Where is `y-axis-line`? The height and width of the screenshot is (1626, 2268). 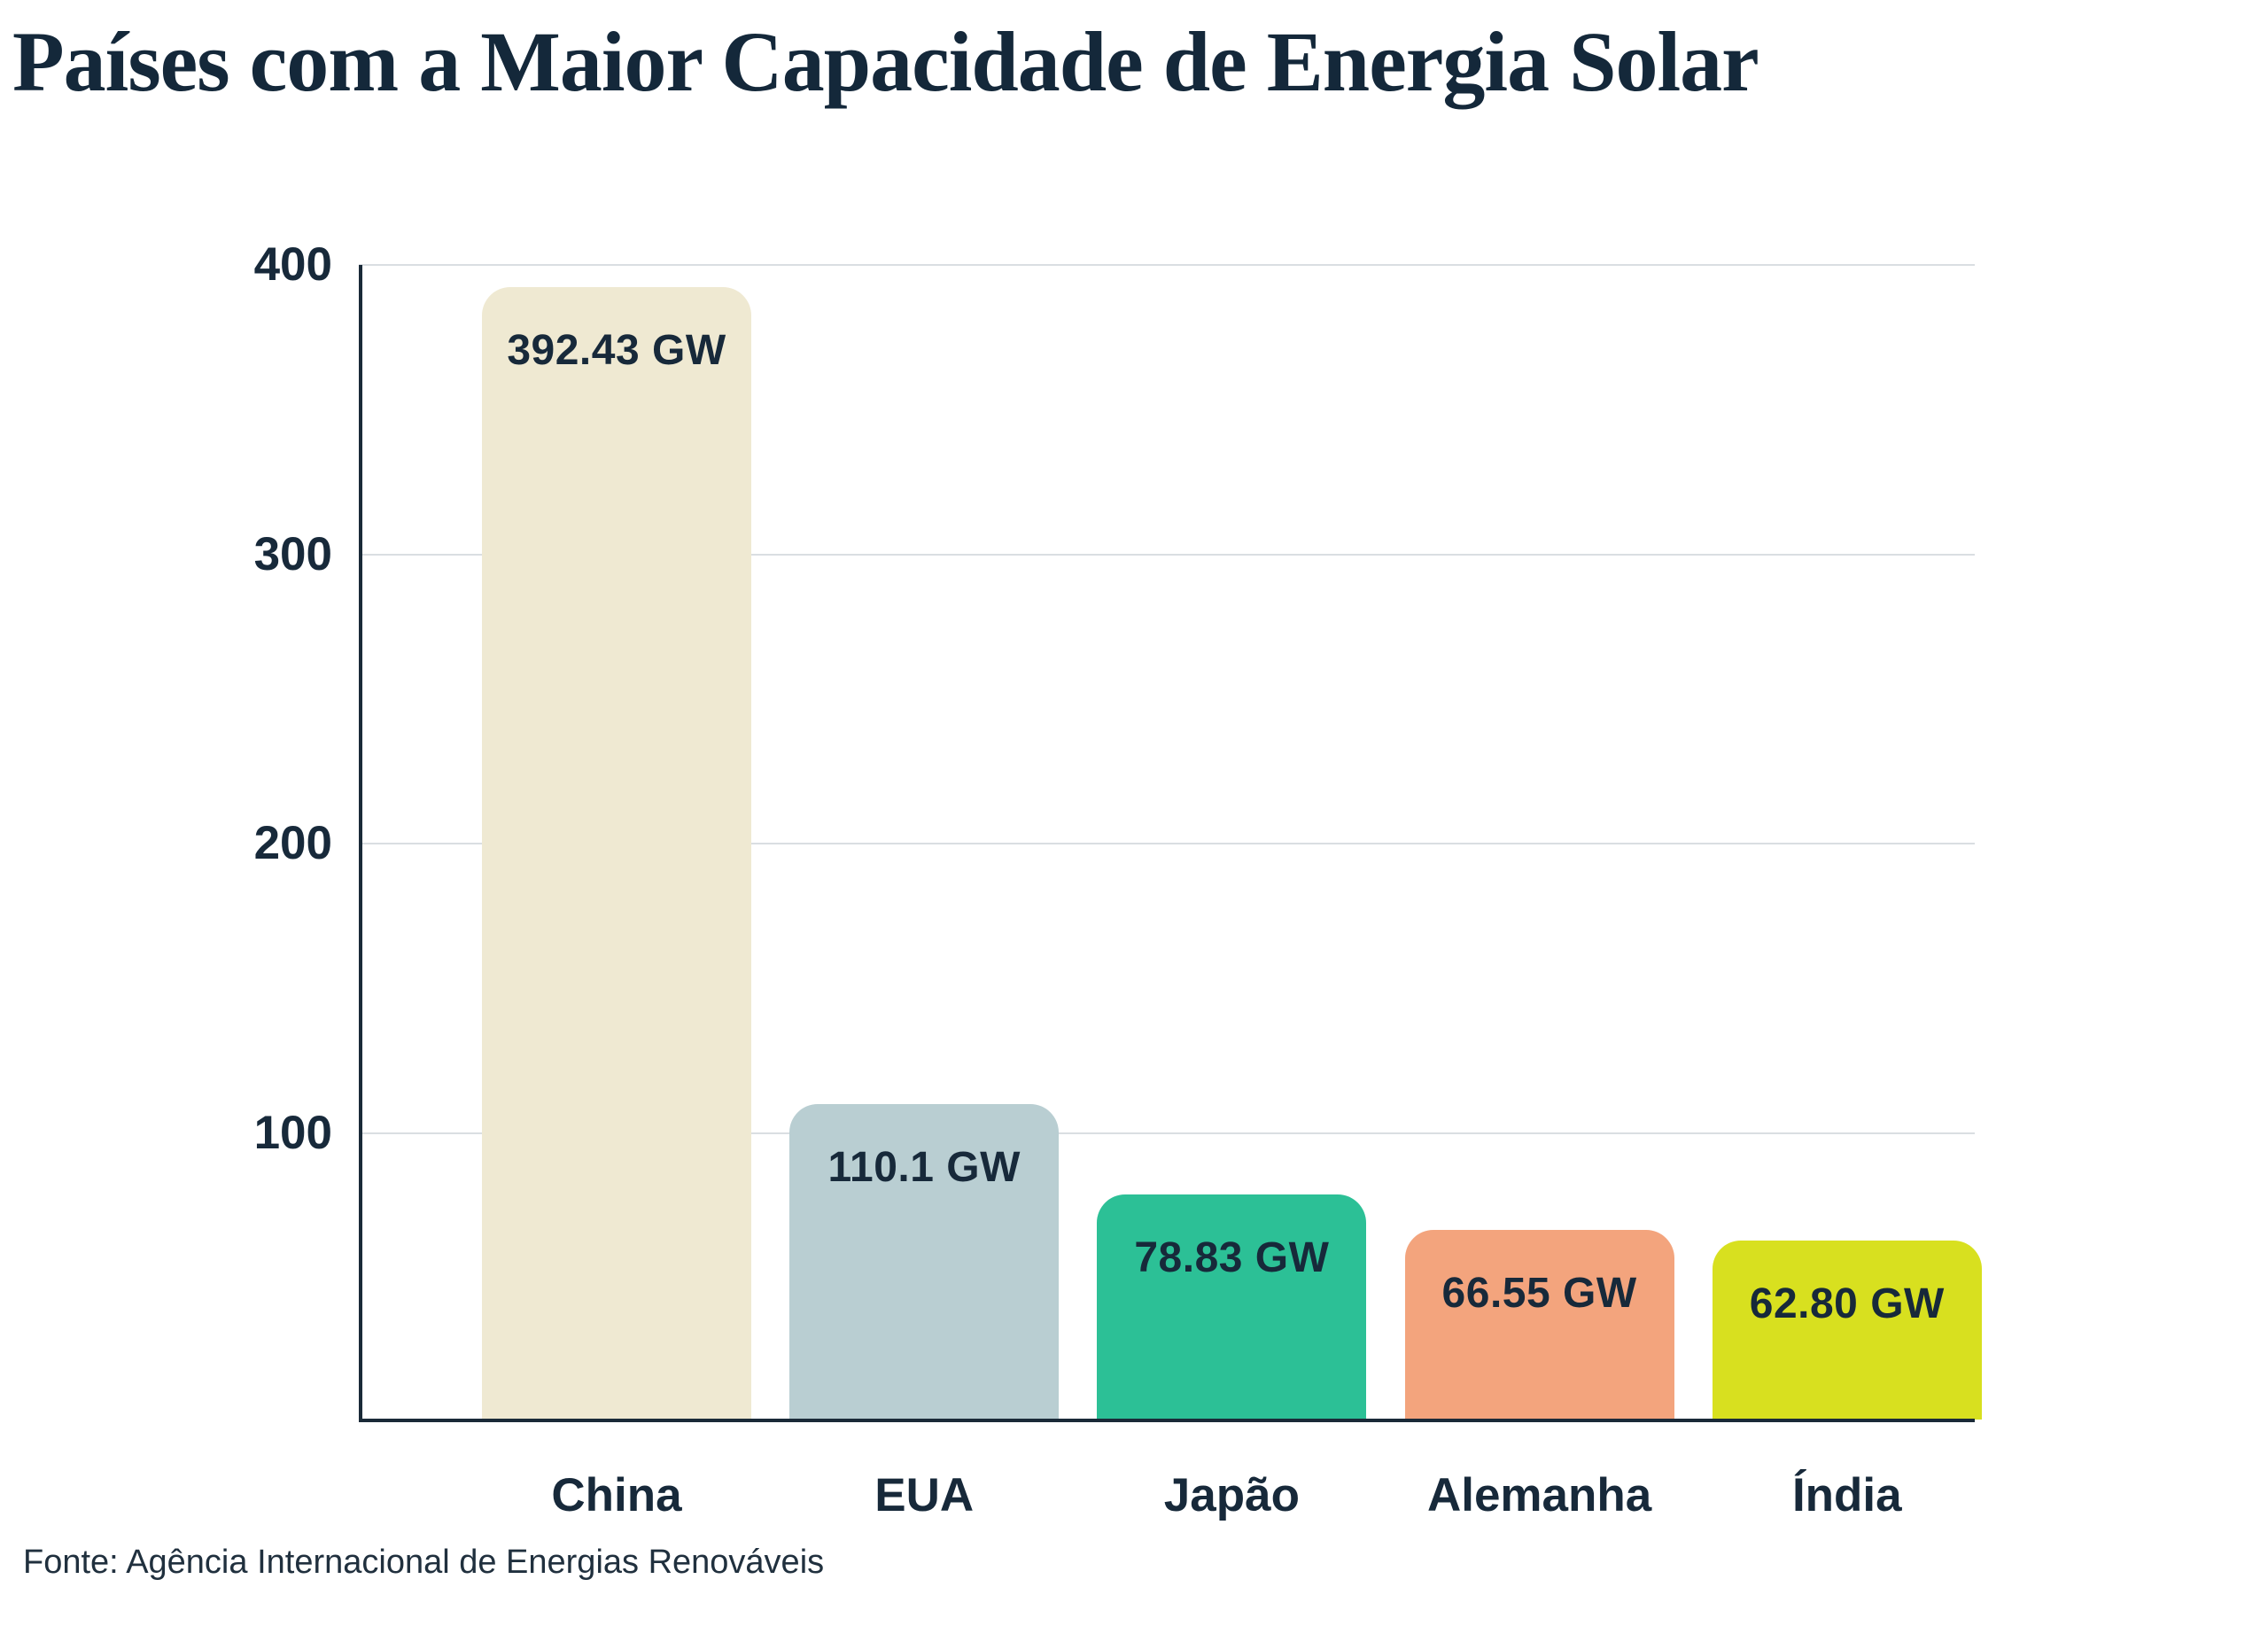
y-axis-line is located at coordinates (360, 843).